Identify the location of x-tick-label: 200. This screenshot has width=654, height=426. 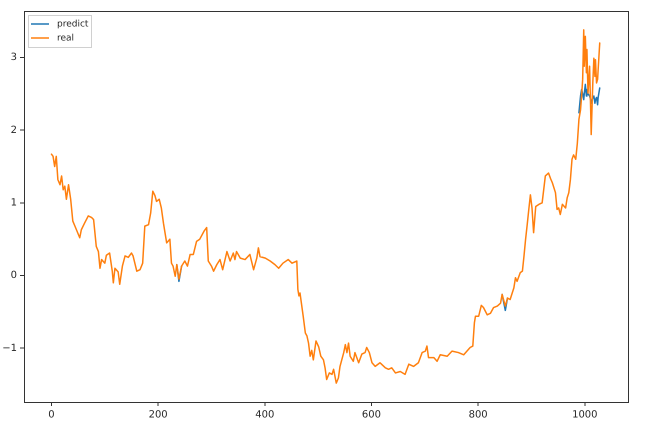
(158, 415).